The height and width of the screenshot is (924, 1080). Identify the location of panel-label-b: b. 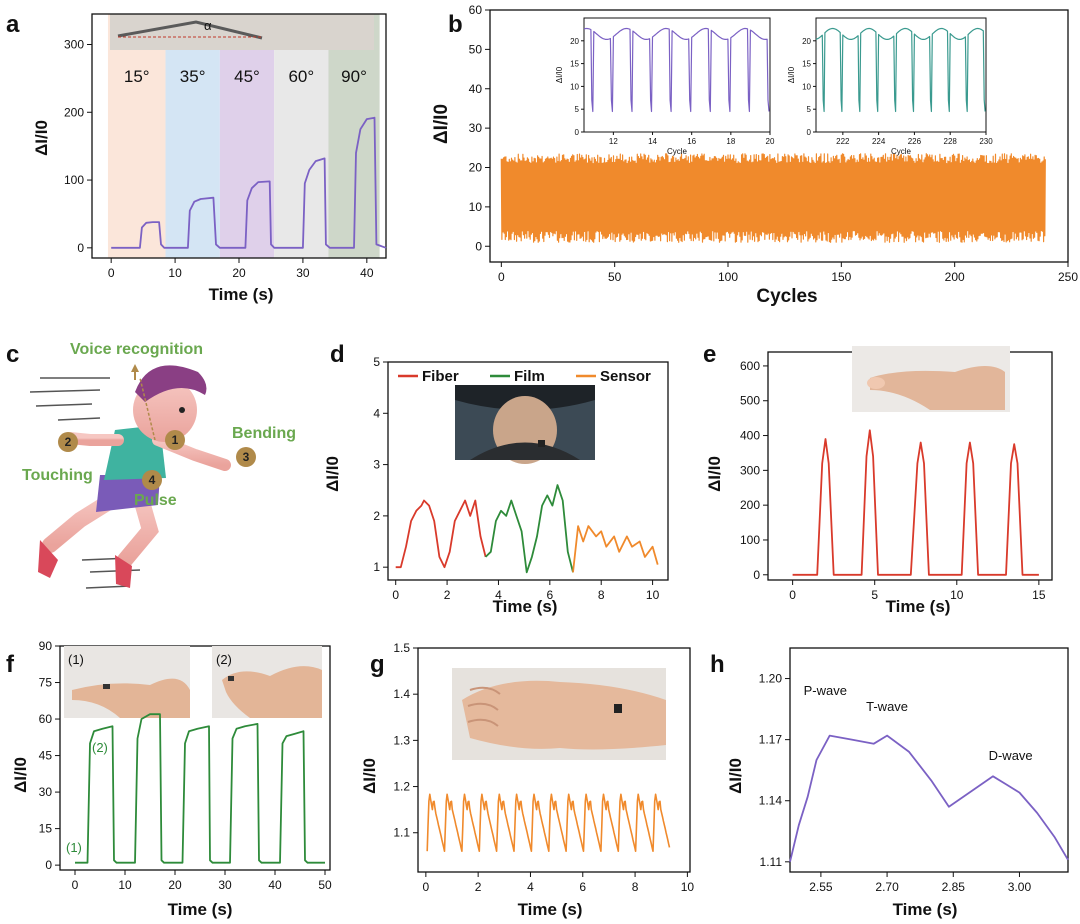
(455, 24).